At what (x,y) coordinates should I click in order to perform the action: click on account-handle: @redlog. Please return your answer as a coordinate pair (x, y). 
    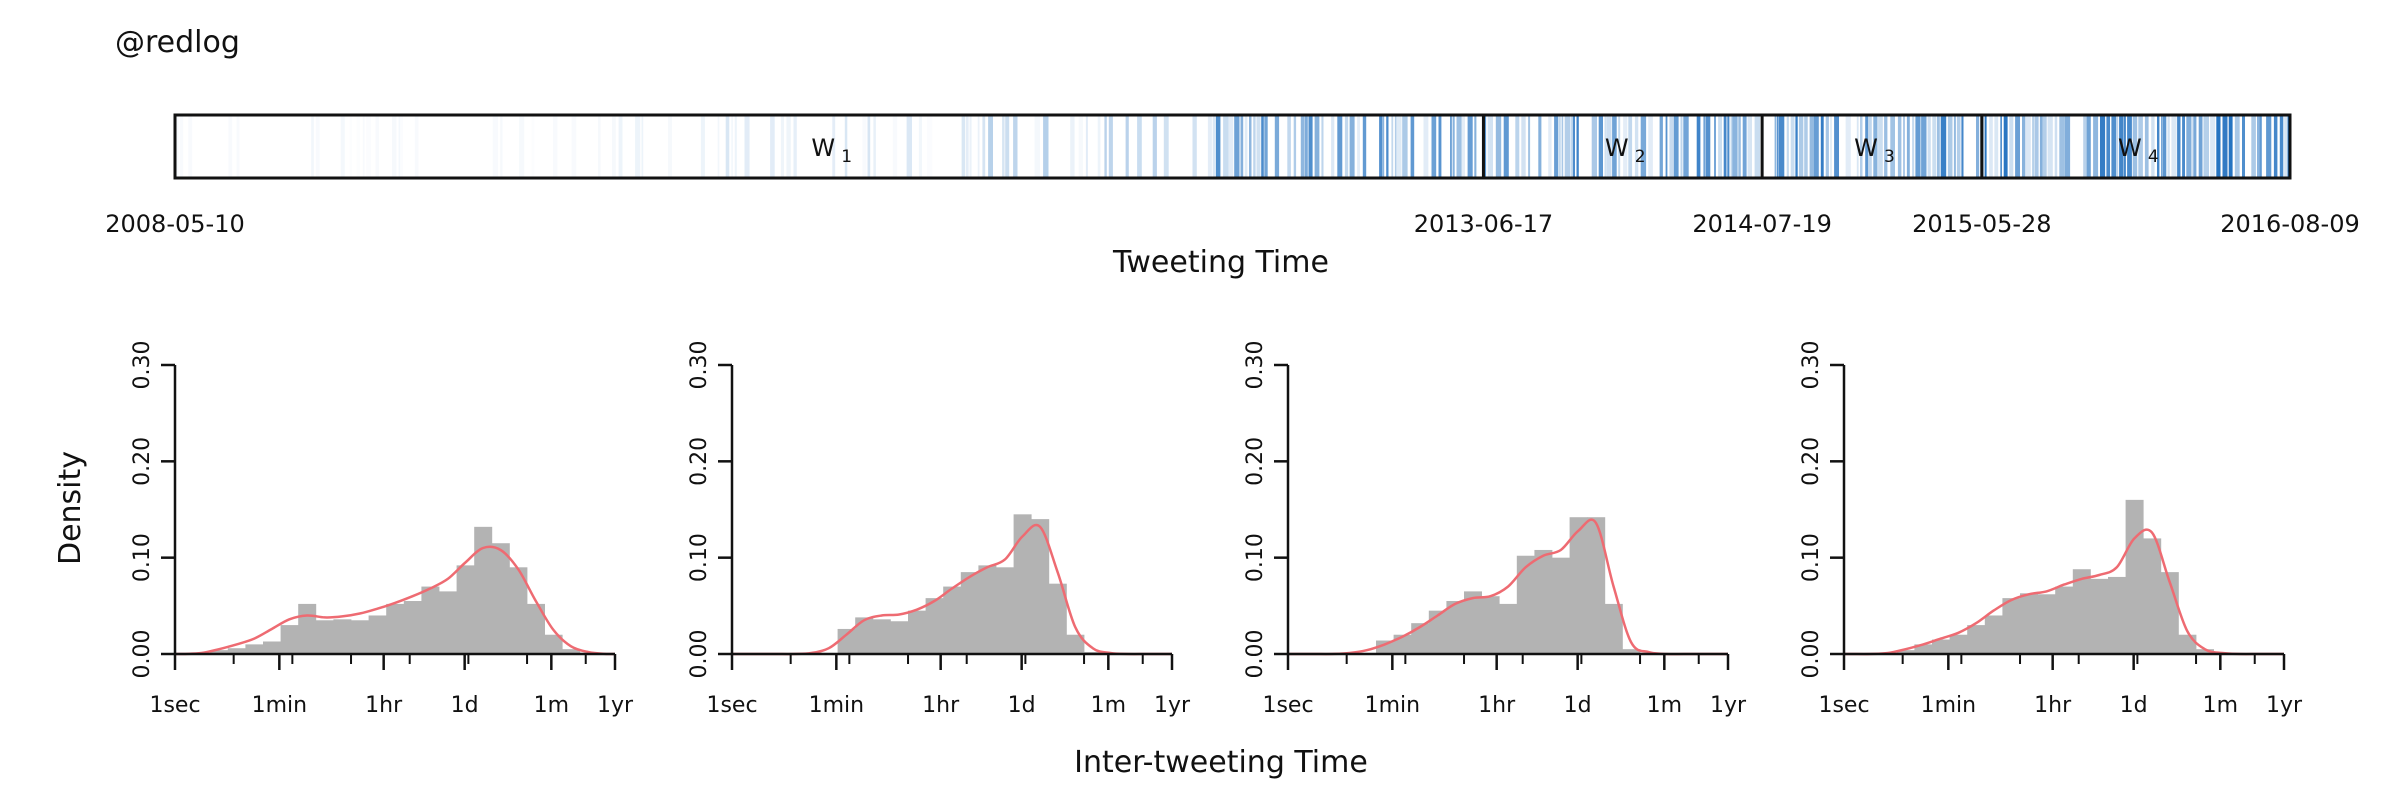
    Looking at the image, I should click on (177, 42).